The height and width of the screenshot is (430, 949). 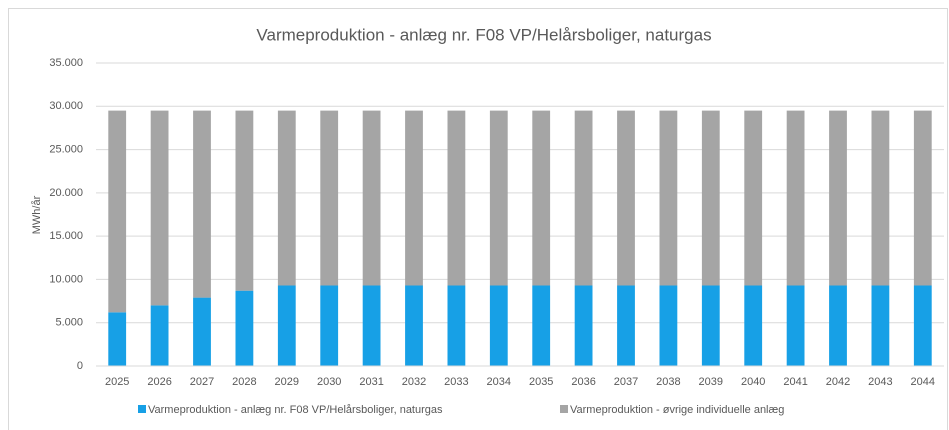 What do you see at coordinates (880, 382) in the screenshot?
I see `x-tick-label: 2043` at bounding box center [880, 382].